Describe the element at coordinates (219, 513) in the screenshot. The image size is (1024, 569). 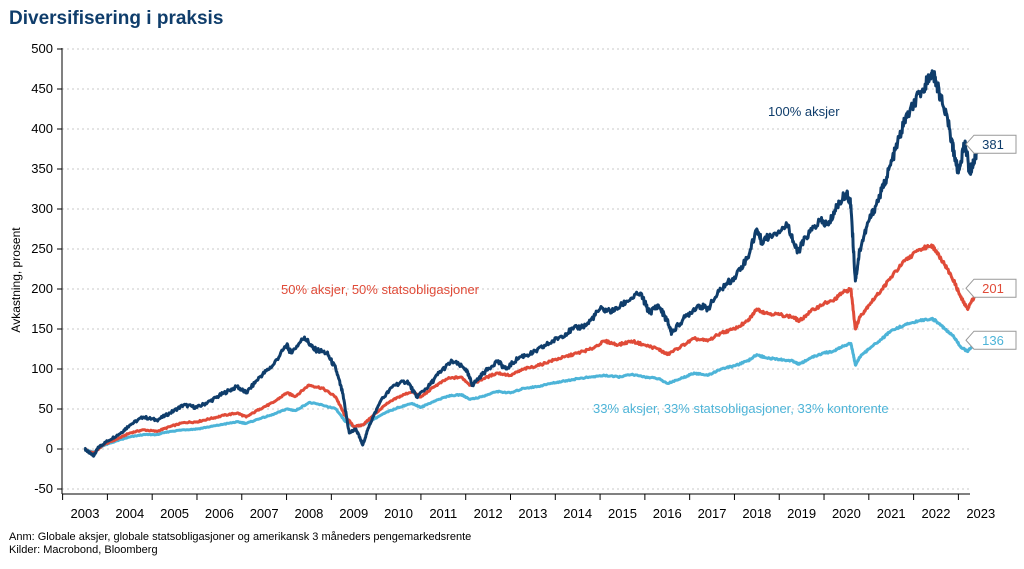
I see `x-tick-label: 2006` at that location.